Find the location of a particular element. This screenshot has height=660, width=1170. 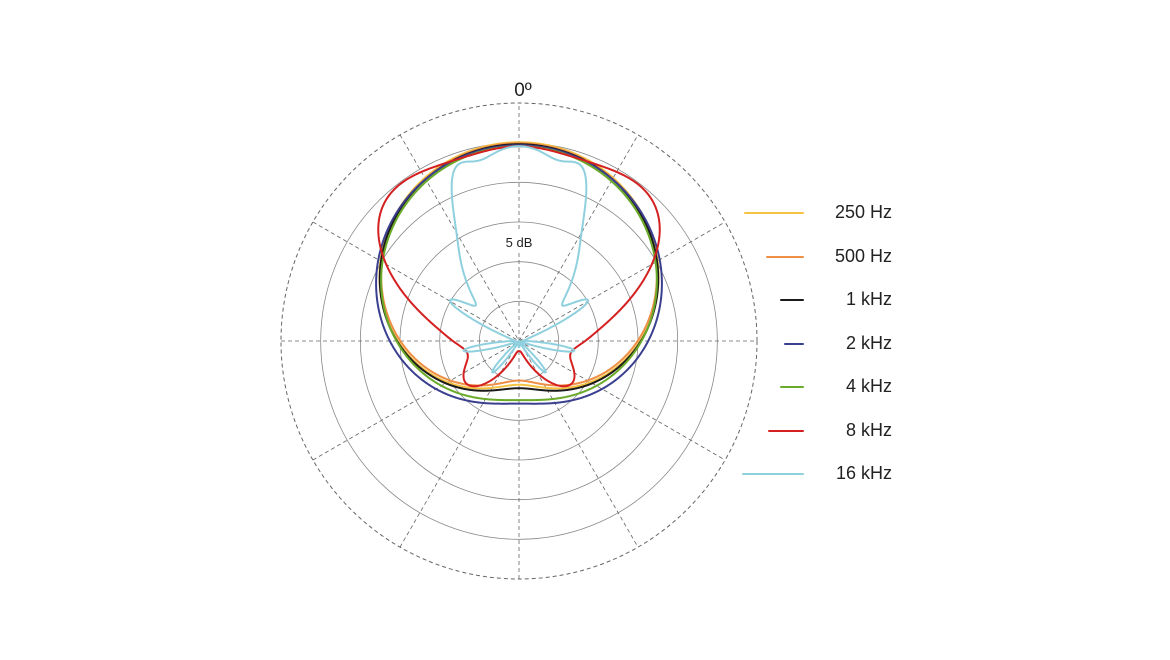

angle-label-0deg: 0º is located at coordinates (523, 90).